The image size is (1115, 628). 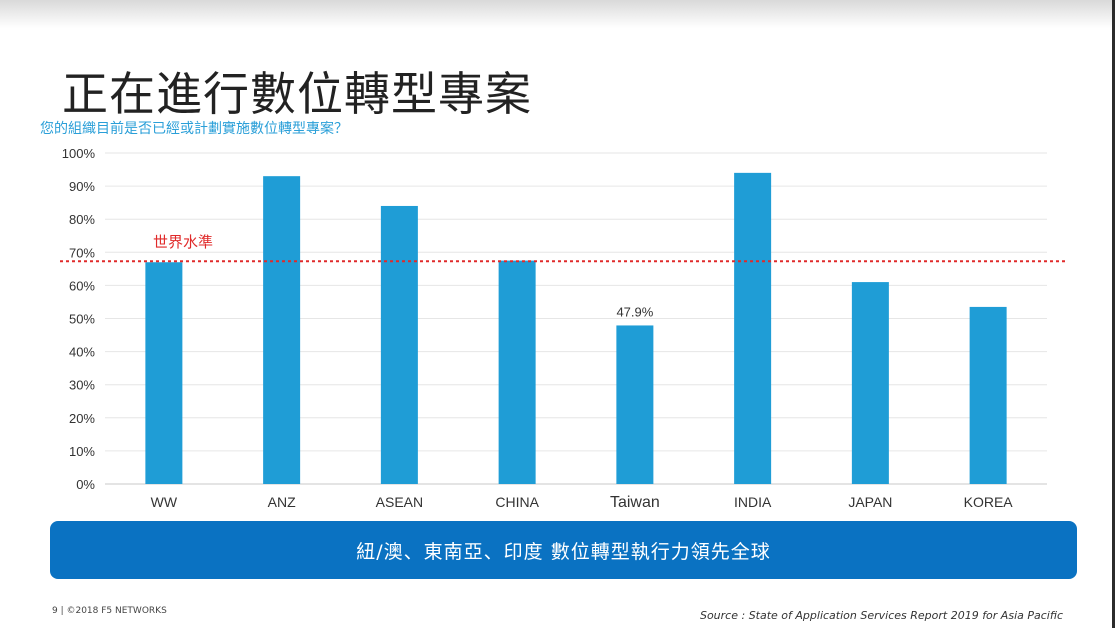 What do you see at coordinates (164, 502) in the screenshot?
I see `x-tick-label: WW` at bounding box center [164, 502].